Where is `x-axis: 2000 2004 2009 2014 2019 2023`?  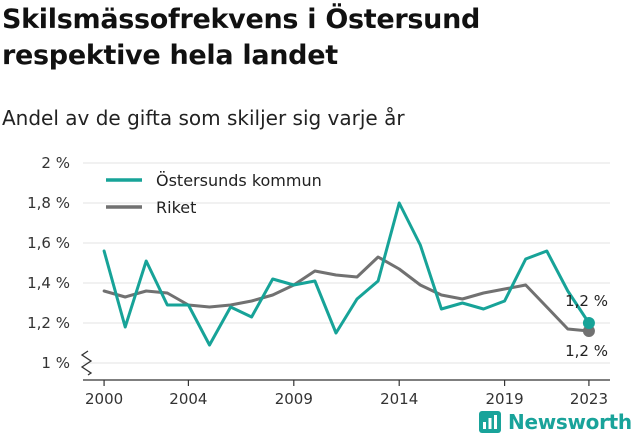 x-axis: 2000 2004 2009 2014 2019 2023 is located at coordinates (346, 393).